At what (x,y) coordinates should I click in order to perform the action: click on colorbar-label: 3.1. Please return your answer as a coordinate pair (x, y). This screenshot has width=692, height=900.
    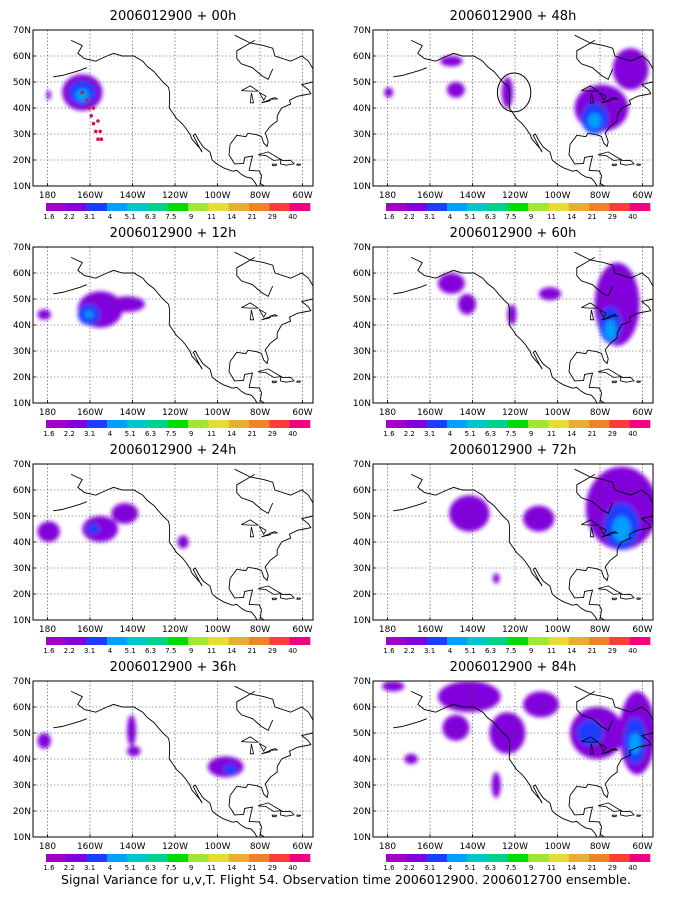
    Looking at the image, I should click on (89, 651).